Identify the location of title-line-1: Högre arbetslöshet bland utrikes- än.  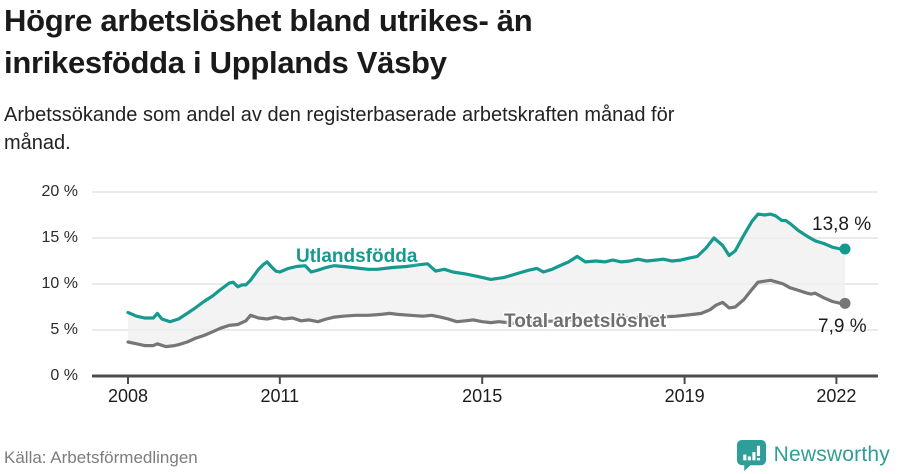
(268, 20).